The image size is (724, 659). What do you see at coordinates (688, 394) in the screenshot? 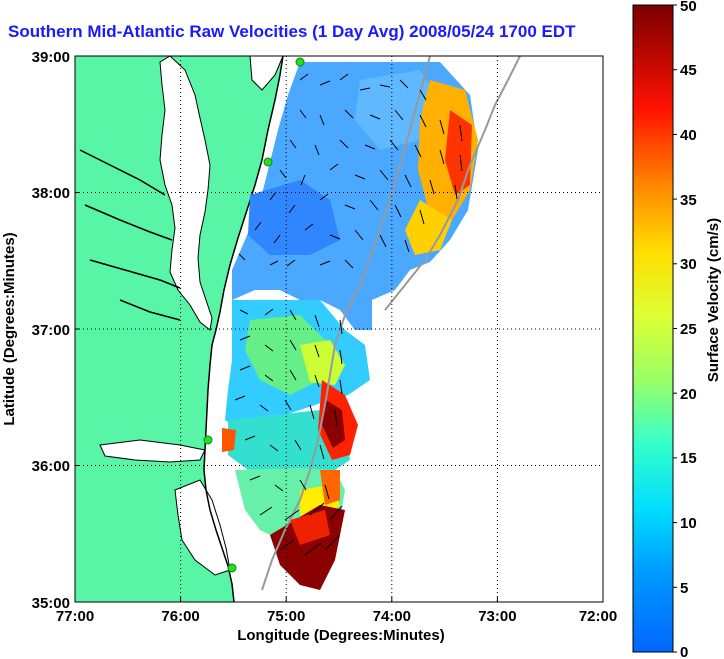
I see `colorbar-tick-label: 20` at bounding box center [688, 394].